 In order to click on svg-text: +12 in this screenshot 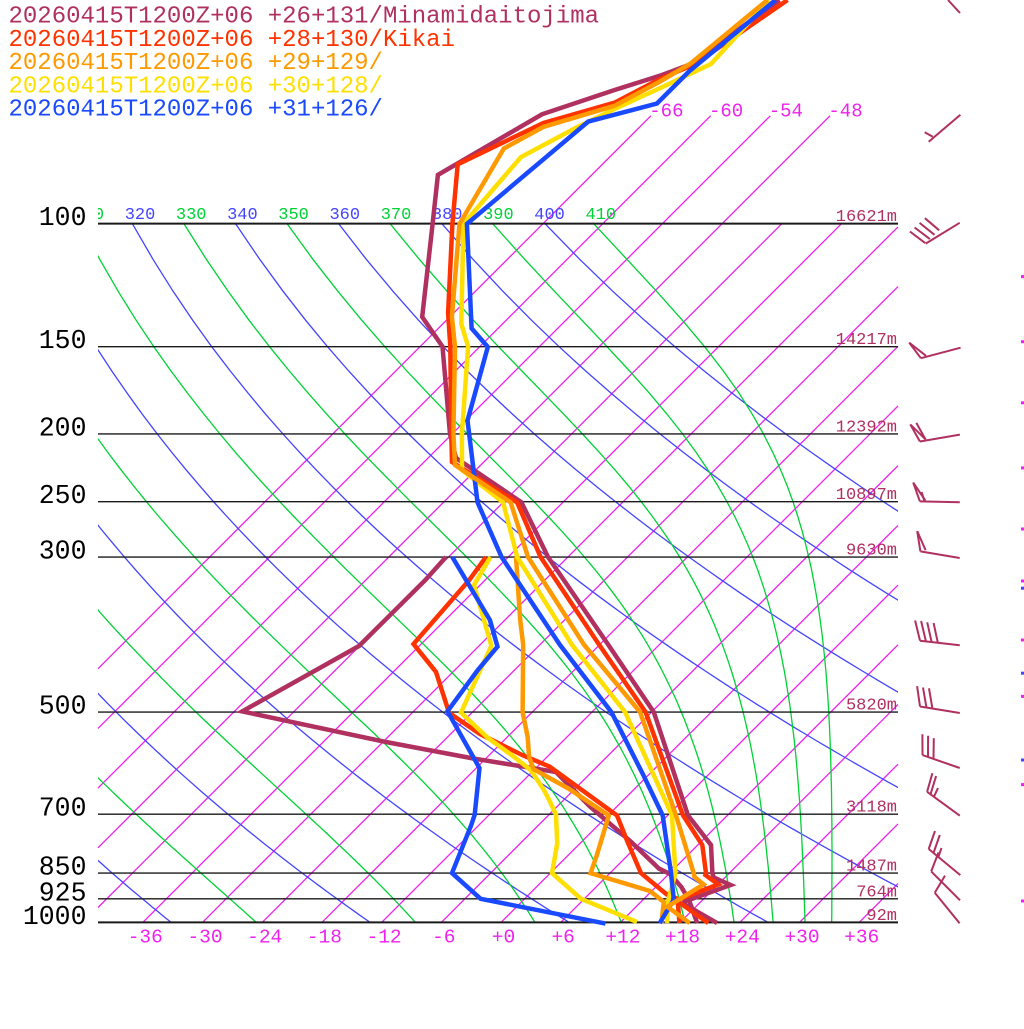, I will do `click(622, 938)`.